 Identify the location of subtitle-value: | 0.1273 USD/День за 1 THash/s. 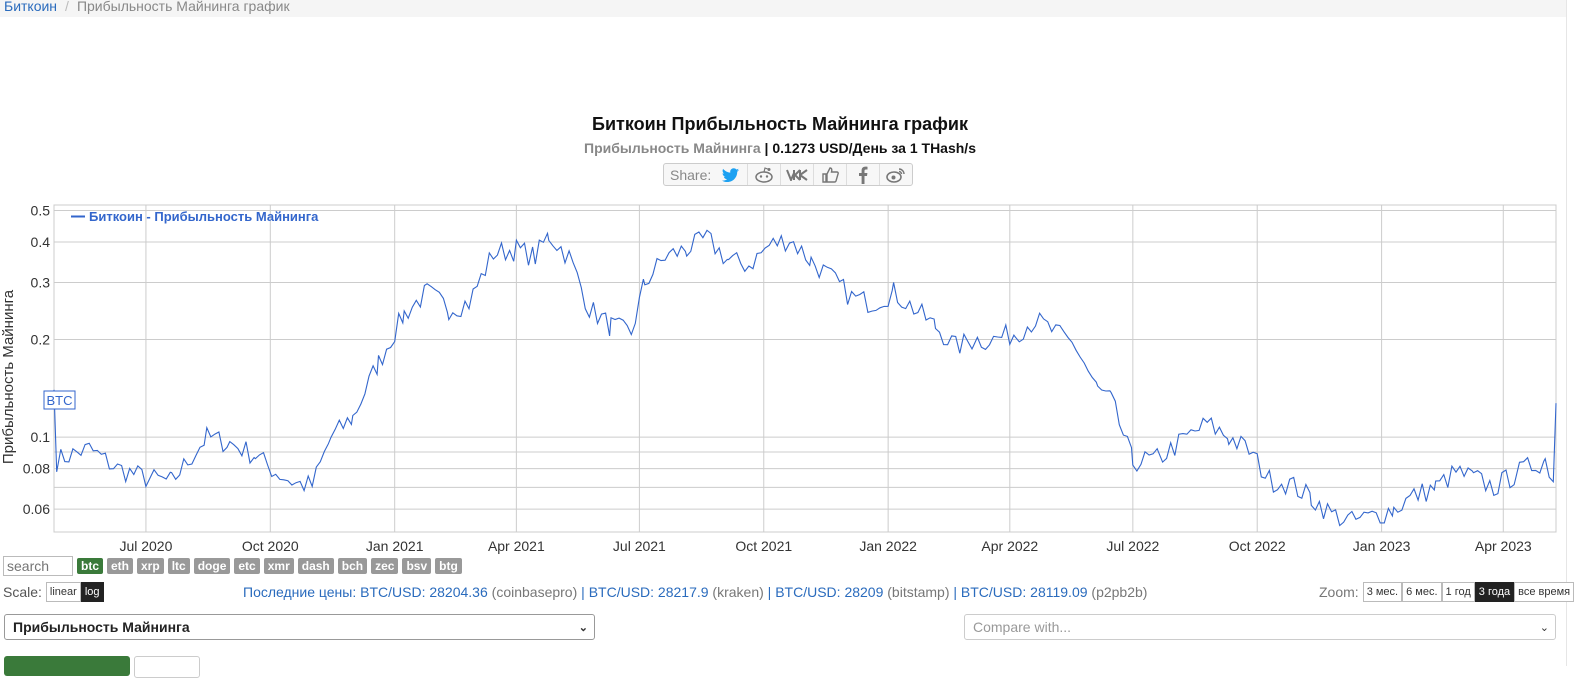
(870, 148).